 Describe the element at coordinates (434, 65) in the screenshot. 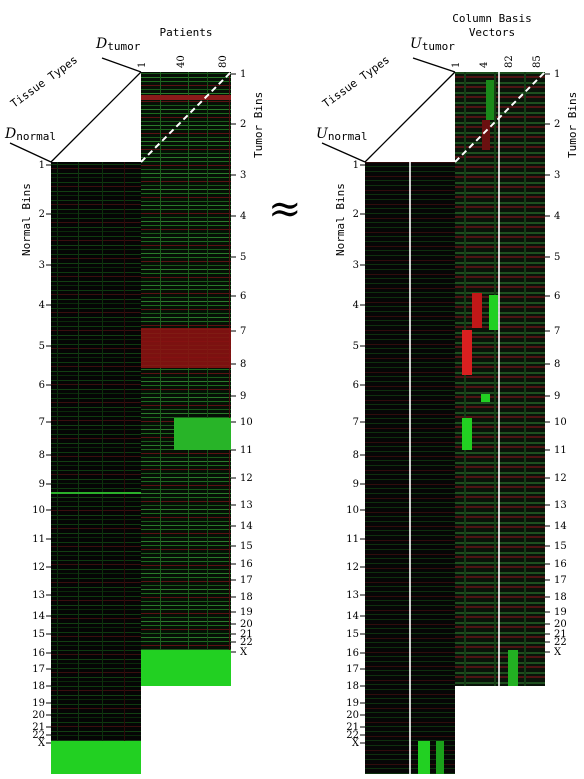

I see `u-tumor-upper-diagonal` at that location.